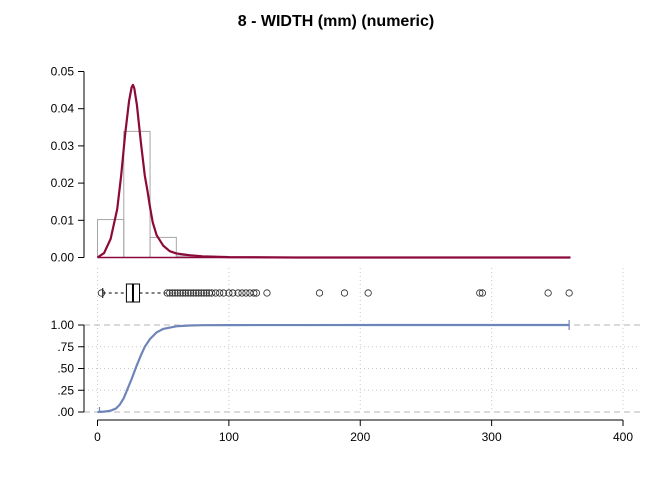 The image size is (672, 480). What do you see at coordinates (63, 258) in the screenshot?
I see `hist-y-tick-label: 0.00` at bounding box center [63, 258].